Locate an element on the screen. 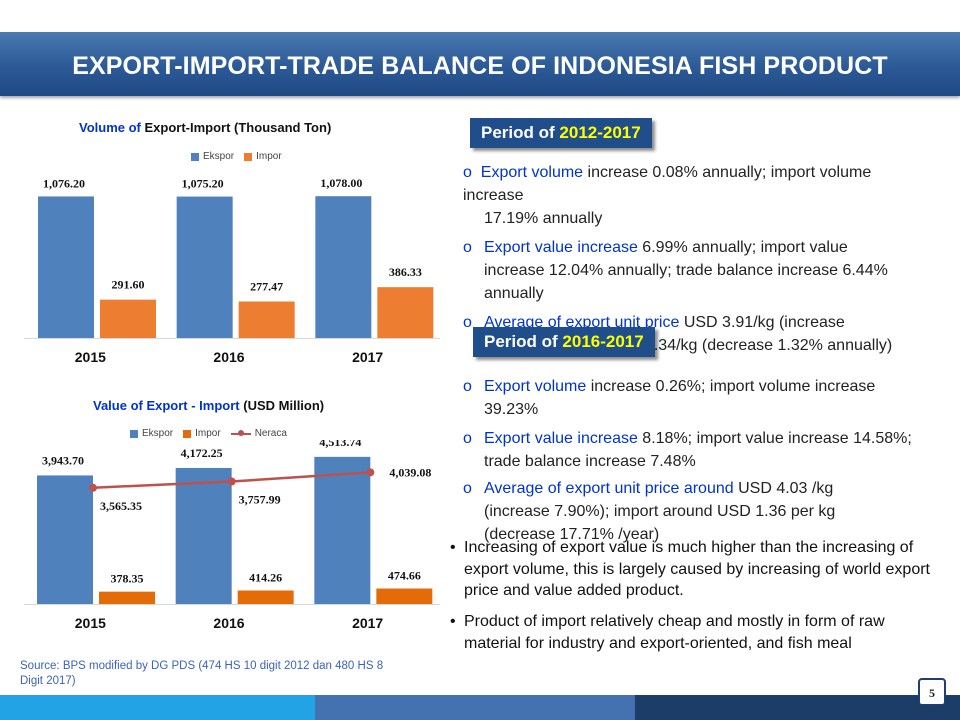 Image resolution: width=960 pixels, height=720 pixels. data-label-impor-2016: 277.47 is located at coordinates (266, 287).